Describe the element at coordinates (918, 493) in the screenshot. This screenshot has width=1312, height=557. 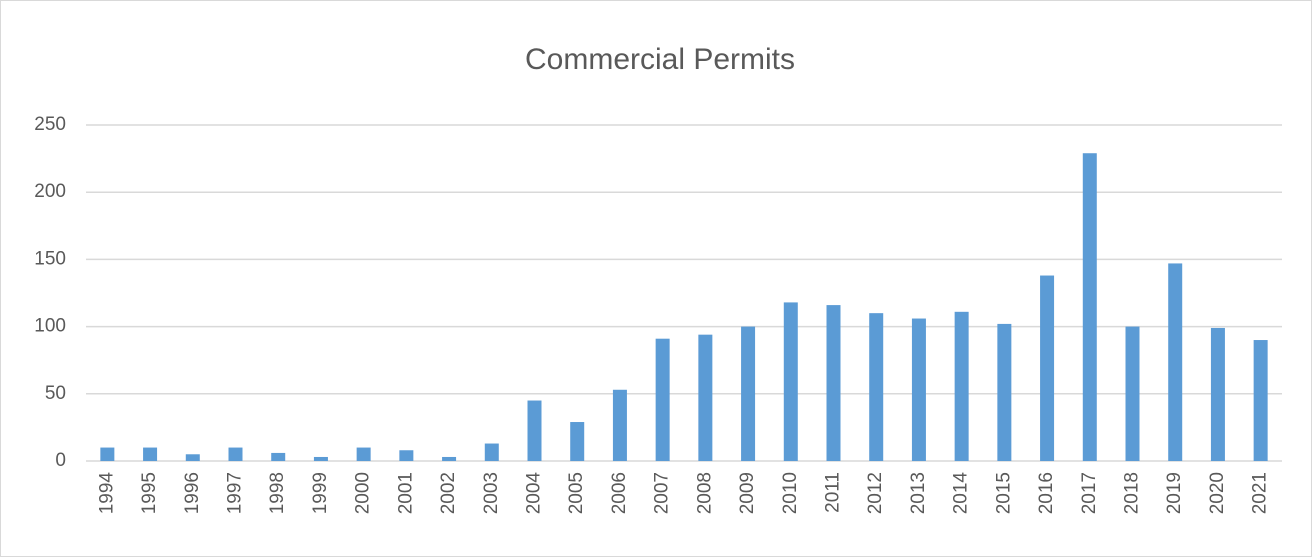
I see `x-tick-label: 2013` at that location.